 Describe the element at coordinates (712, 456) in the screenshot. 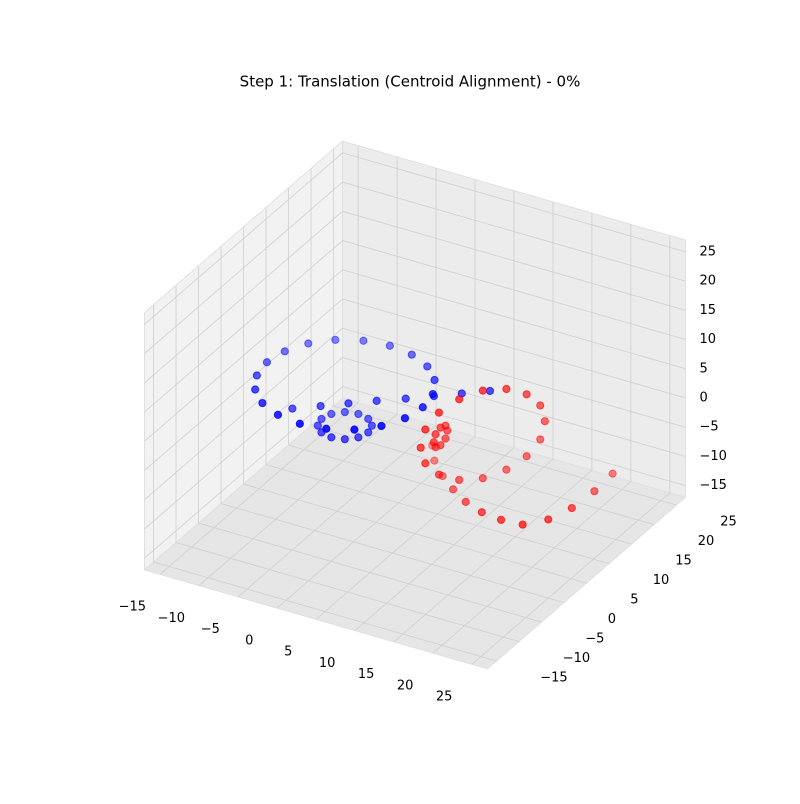

I see `z-tick-label: −10` at that location.